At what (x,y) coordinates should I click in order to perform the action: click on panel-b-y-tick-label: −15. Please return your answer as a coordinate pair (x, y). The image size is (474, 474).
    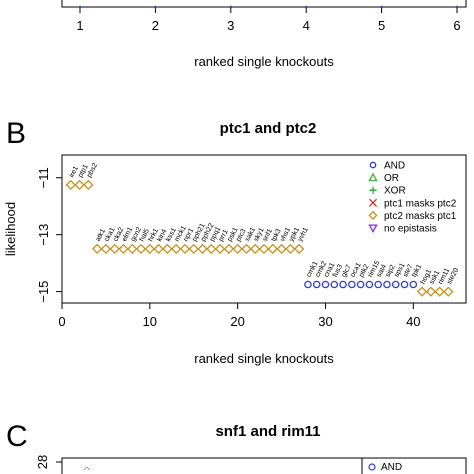
    Looking at the image, I should click on (43, 292).